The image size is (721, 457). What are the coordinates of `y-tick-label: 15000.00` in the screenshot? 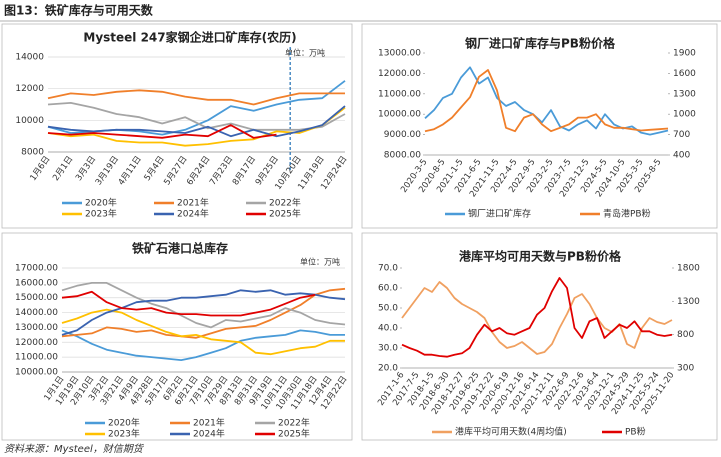 It's located at (36, 298).